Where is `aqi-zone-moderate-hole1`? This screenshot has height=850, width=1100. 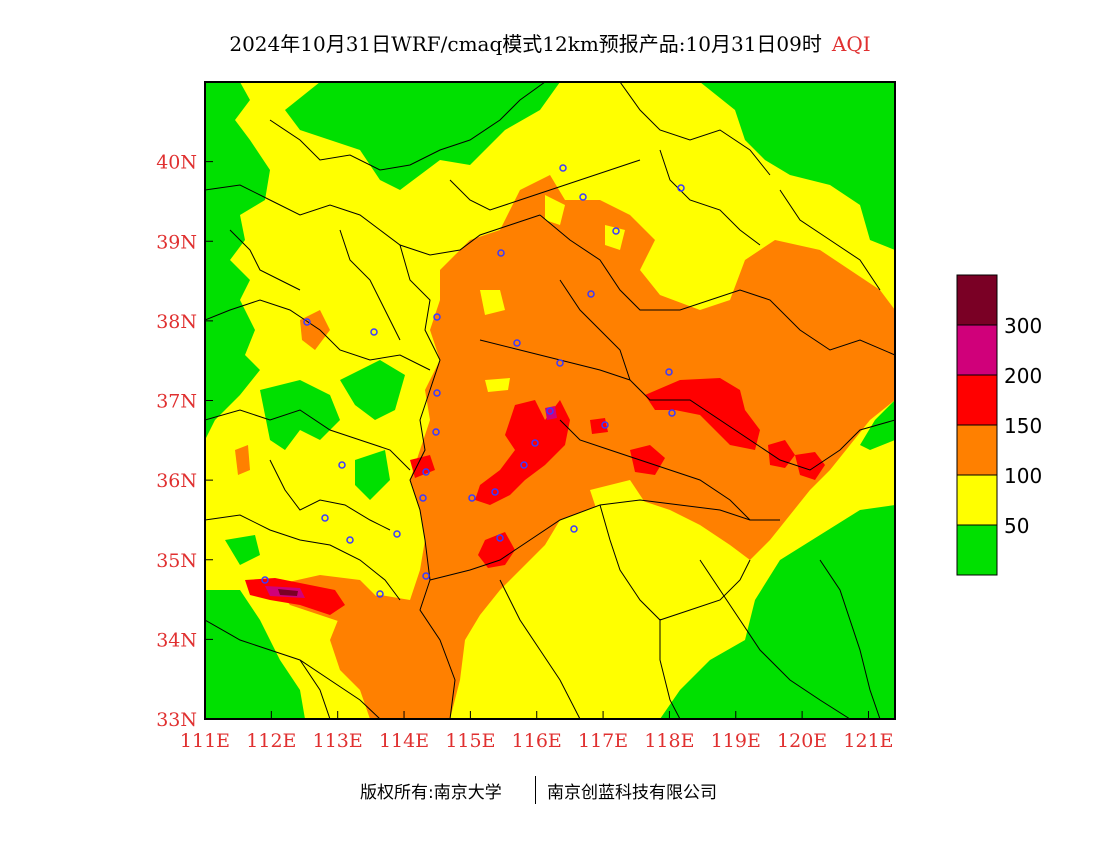 aqi-zone-moderate-hole1 is located at coordinates (555, 210).